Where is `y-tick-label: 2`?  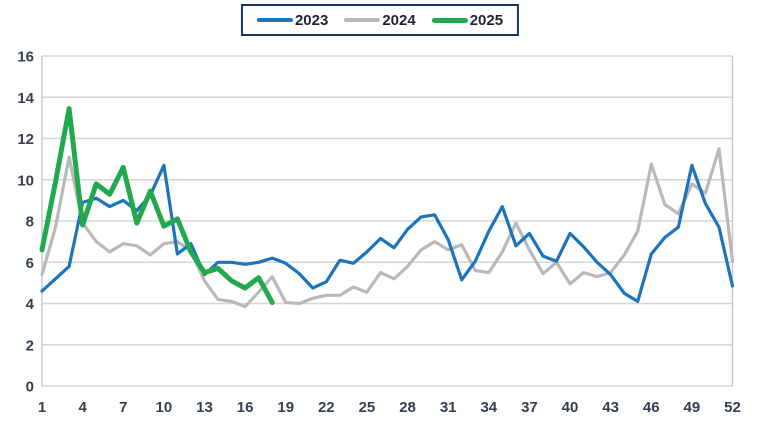
y-tick-label: 2 is located at coordinates (30, 345).